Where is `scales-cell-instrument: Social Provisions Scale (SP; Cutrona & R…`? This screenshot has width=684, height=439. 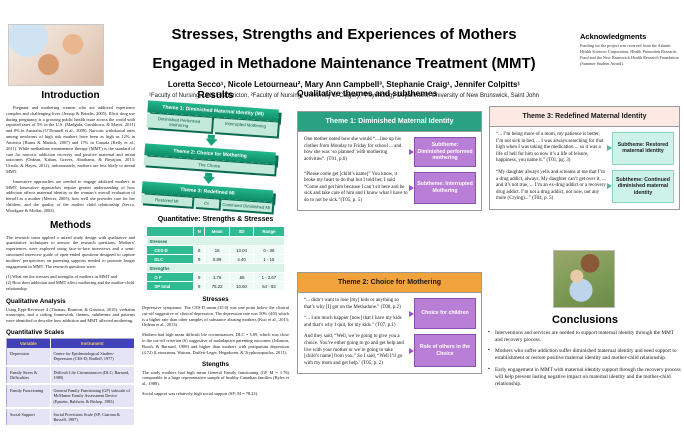 scales-cell-instrument: Social Provisions Scale (SP; Cutrona & R… is located at coordinates (93, 417).